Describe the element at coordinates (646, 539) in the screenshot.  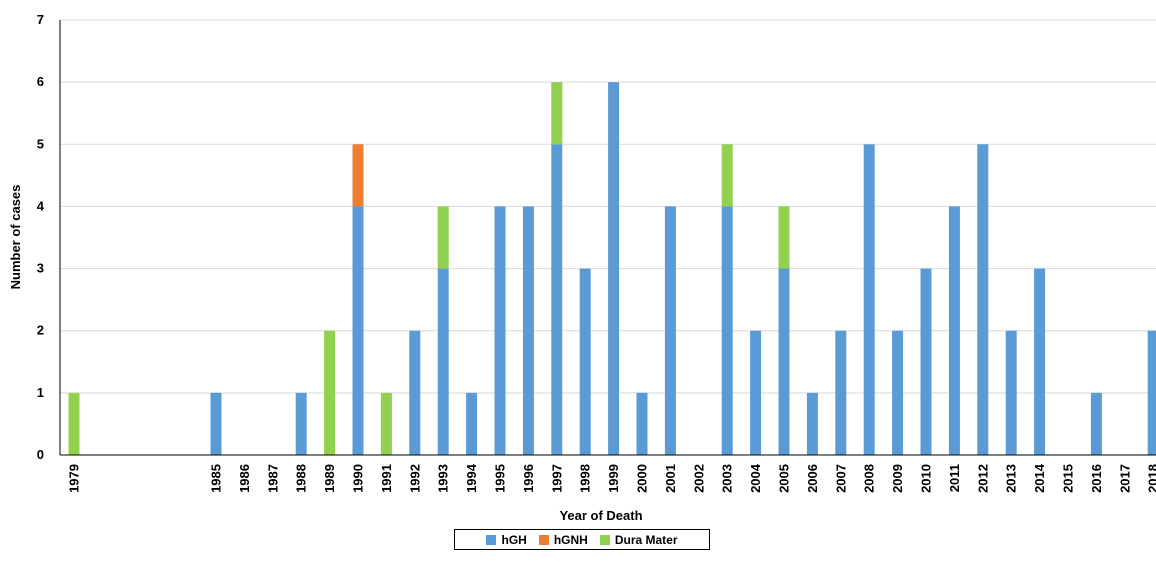
I see `legend-label-dura-mater: Dura Mater` at that location.